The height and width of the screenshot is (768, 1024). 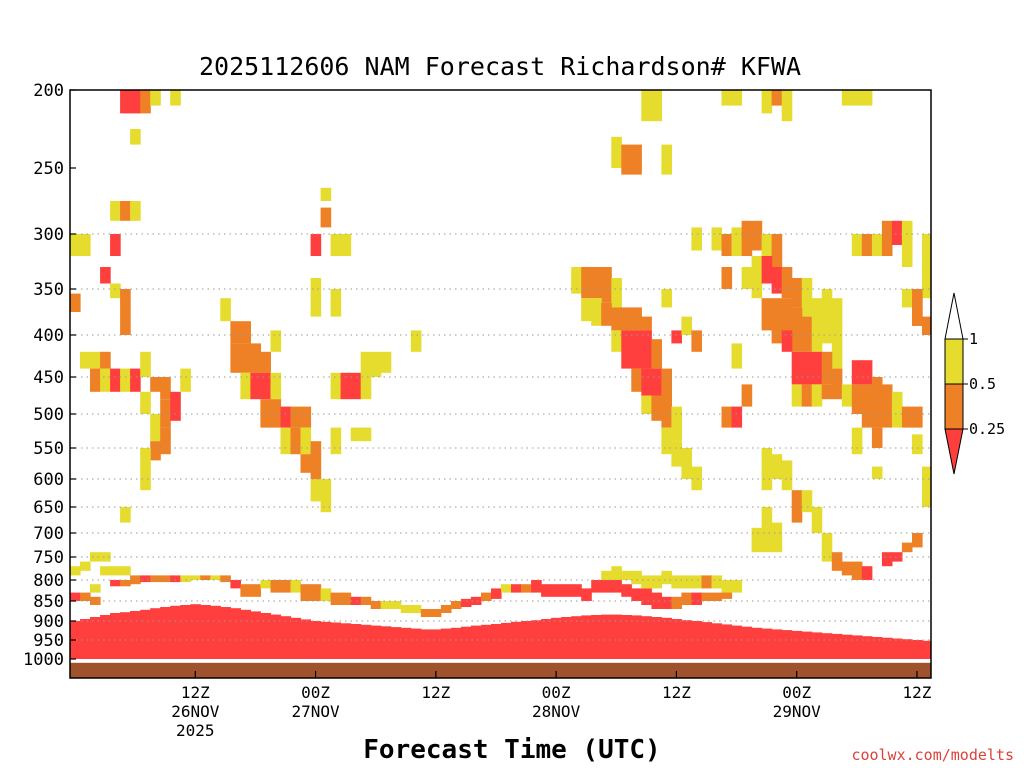 I want to click on y-tick-label: 900, so click(x=48, y=622).